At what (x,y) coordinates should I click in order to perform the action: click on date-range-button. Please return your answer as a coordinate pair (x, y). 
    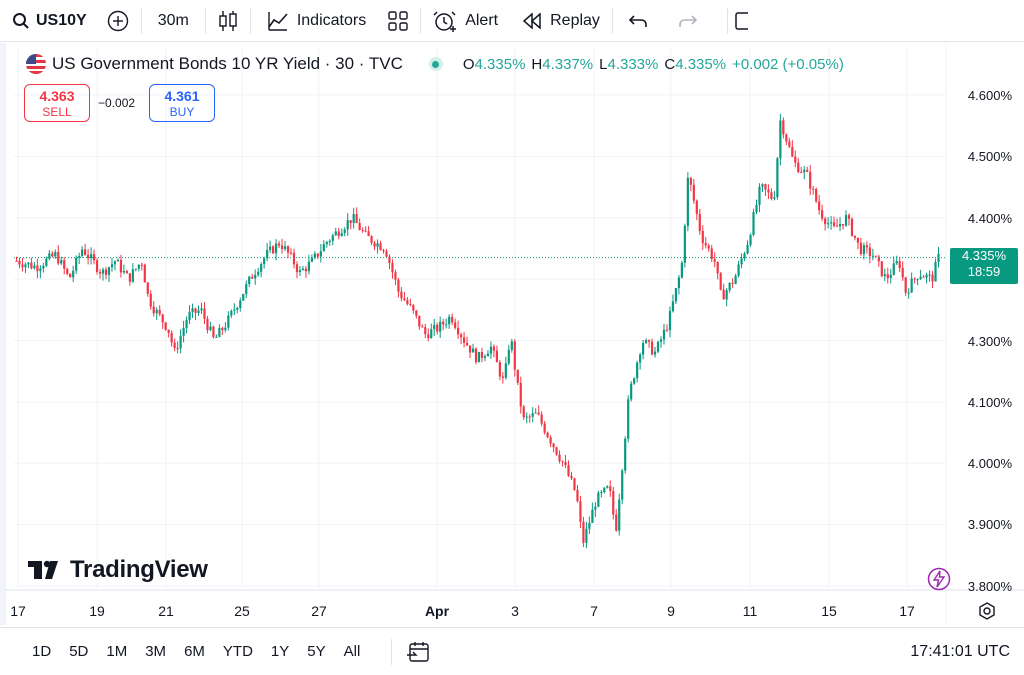
    Looking at the image, I should click on (410, 651).